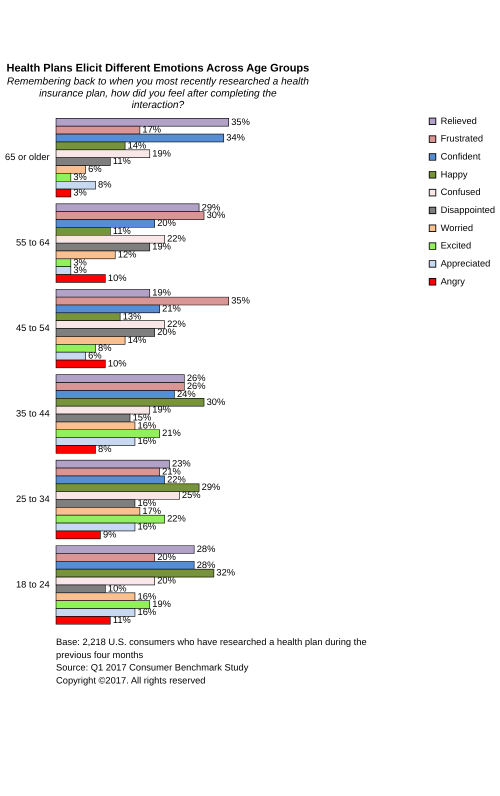  I want to click on legend-label: Disappointed, so click(468, 209).